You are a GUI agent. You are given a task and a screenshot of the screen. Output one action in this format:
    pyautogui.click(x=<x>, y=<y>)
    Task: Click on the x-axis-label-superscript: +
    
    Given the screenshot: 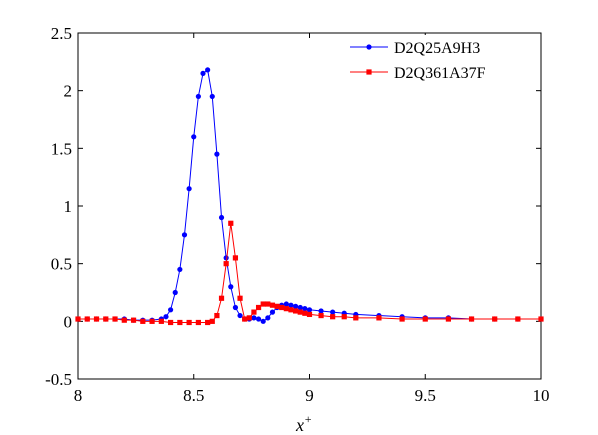 What is the action you would take?
    pyautogui.click(x=308, y=419)
    